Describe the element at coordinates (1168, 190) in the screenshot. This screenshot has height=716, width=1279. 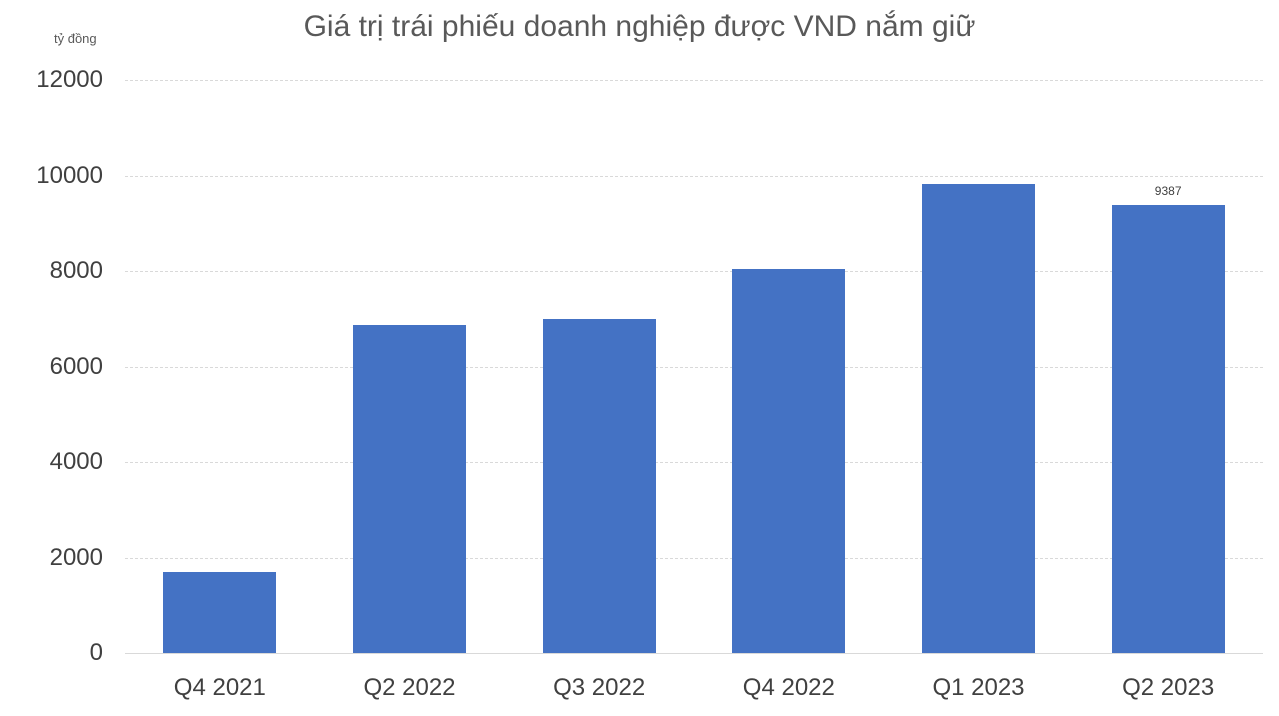
I see `bar-data-label: 9387` at that location.